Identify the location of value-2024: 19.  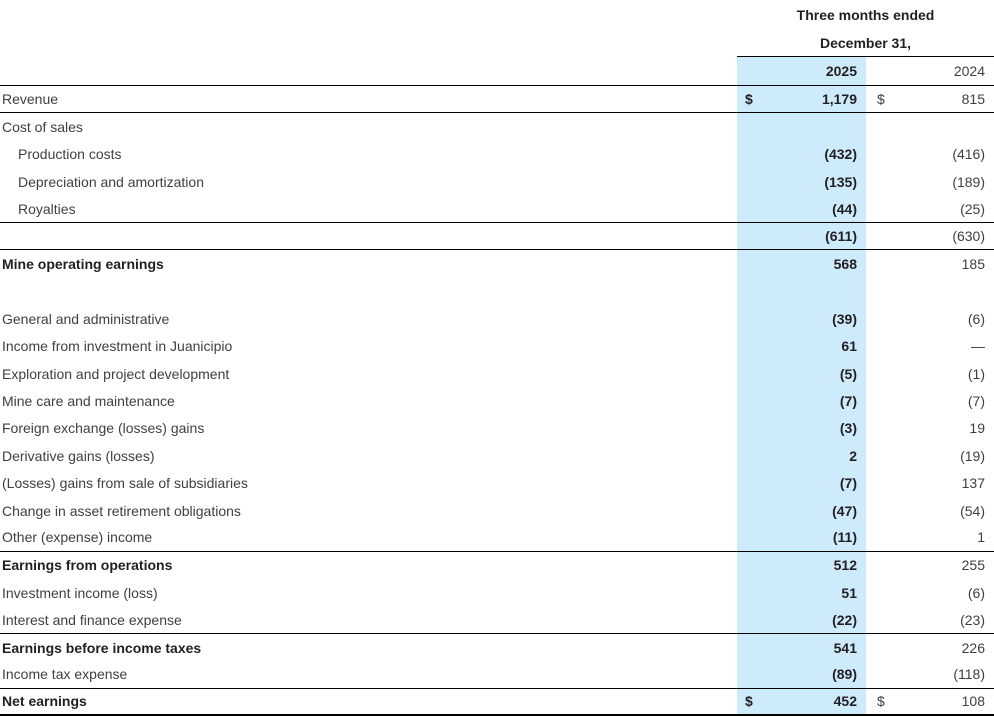
(930, 428).